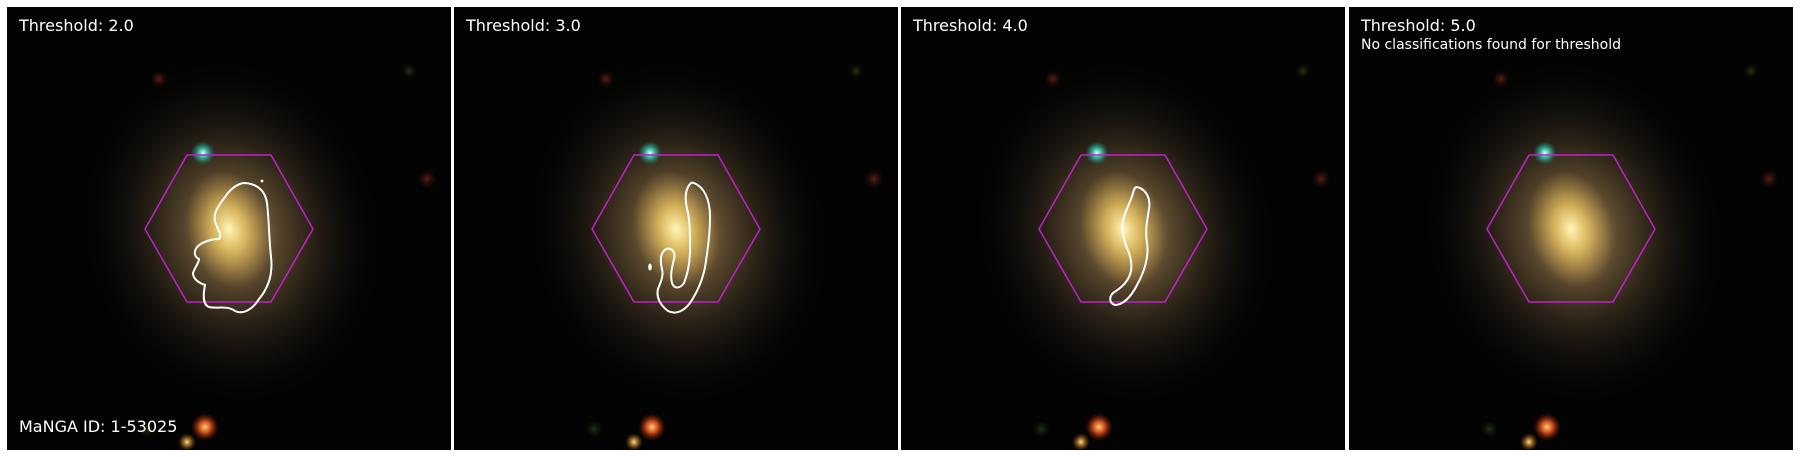 This screenshot has width=1800, height=457. I want to click on contour-blob, so click(650, 267).